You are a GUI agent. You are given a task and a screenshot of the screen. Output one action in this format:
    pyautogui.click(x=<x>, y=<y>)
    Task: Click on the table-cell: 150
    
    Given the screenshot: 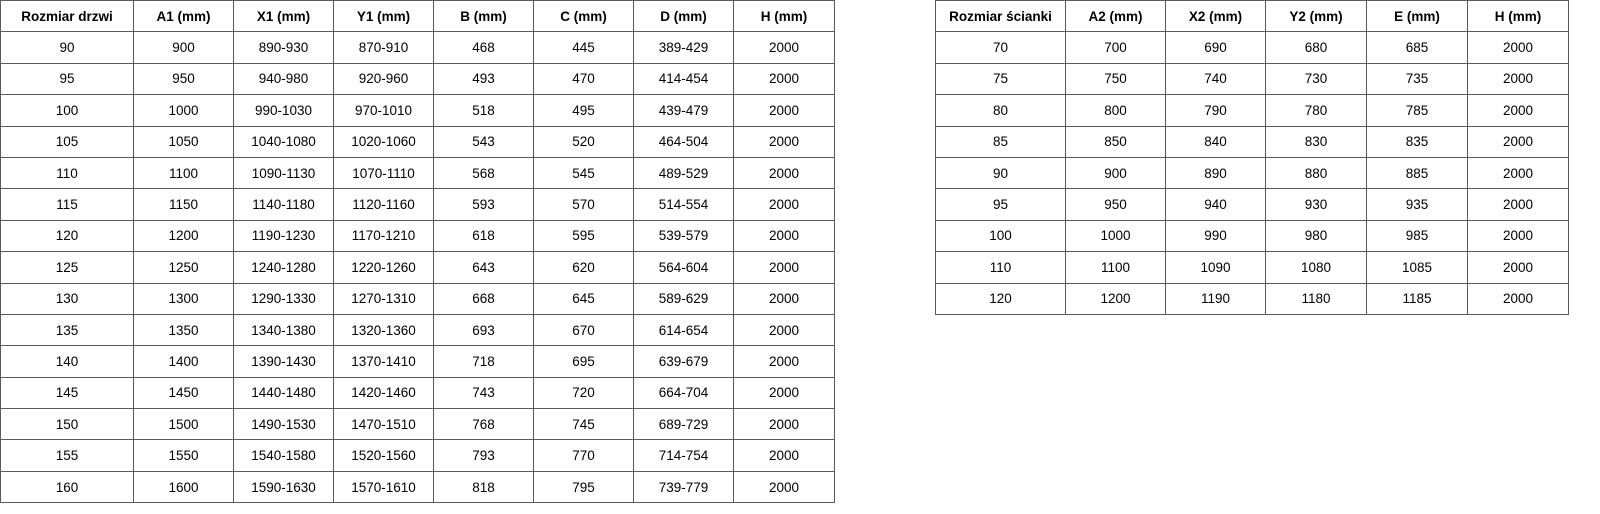 What is the action you would take?
    pyautogui.click(x=67, y=424)
    